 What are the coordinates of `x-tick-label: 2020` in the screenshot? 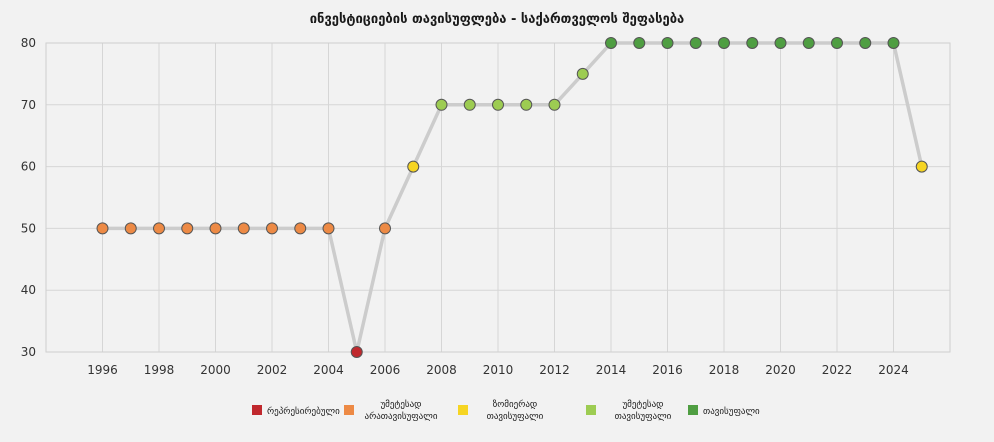 It's located at (780, 370).